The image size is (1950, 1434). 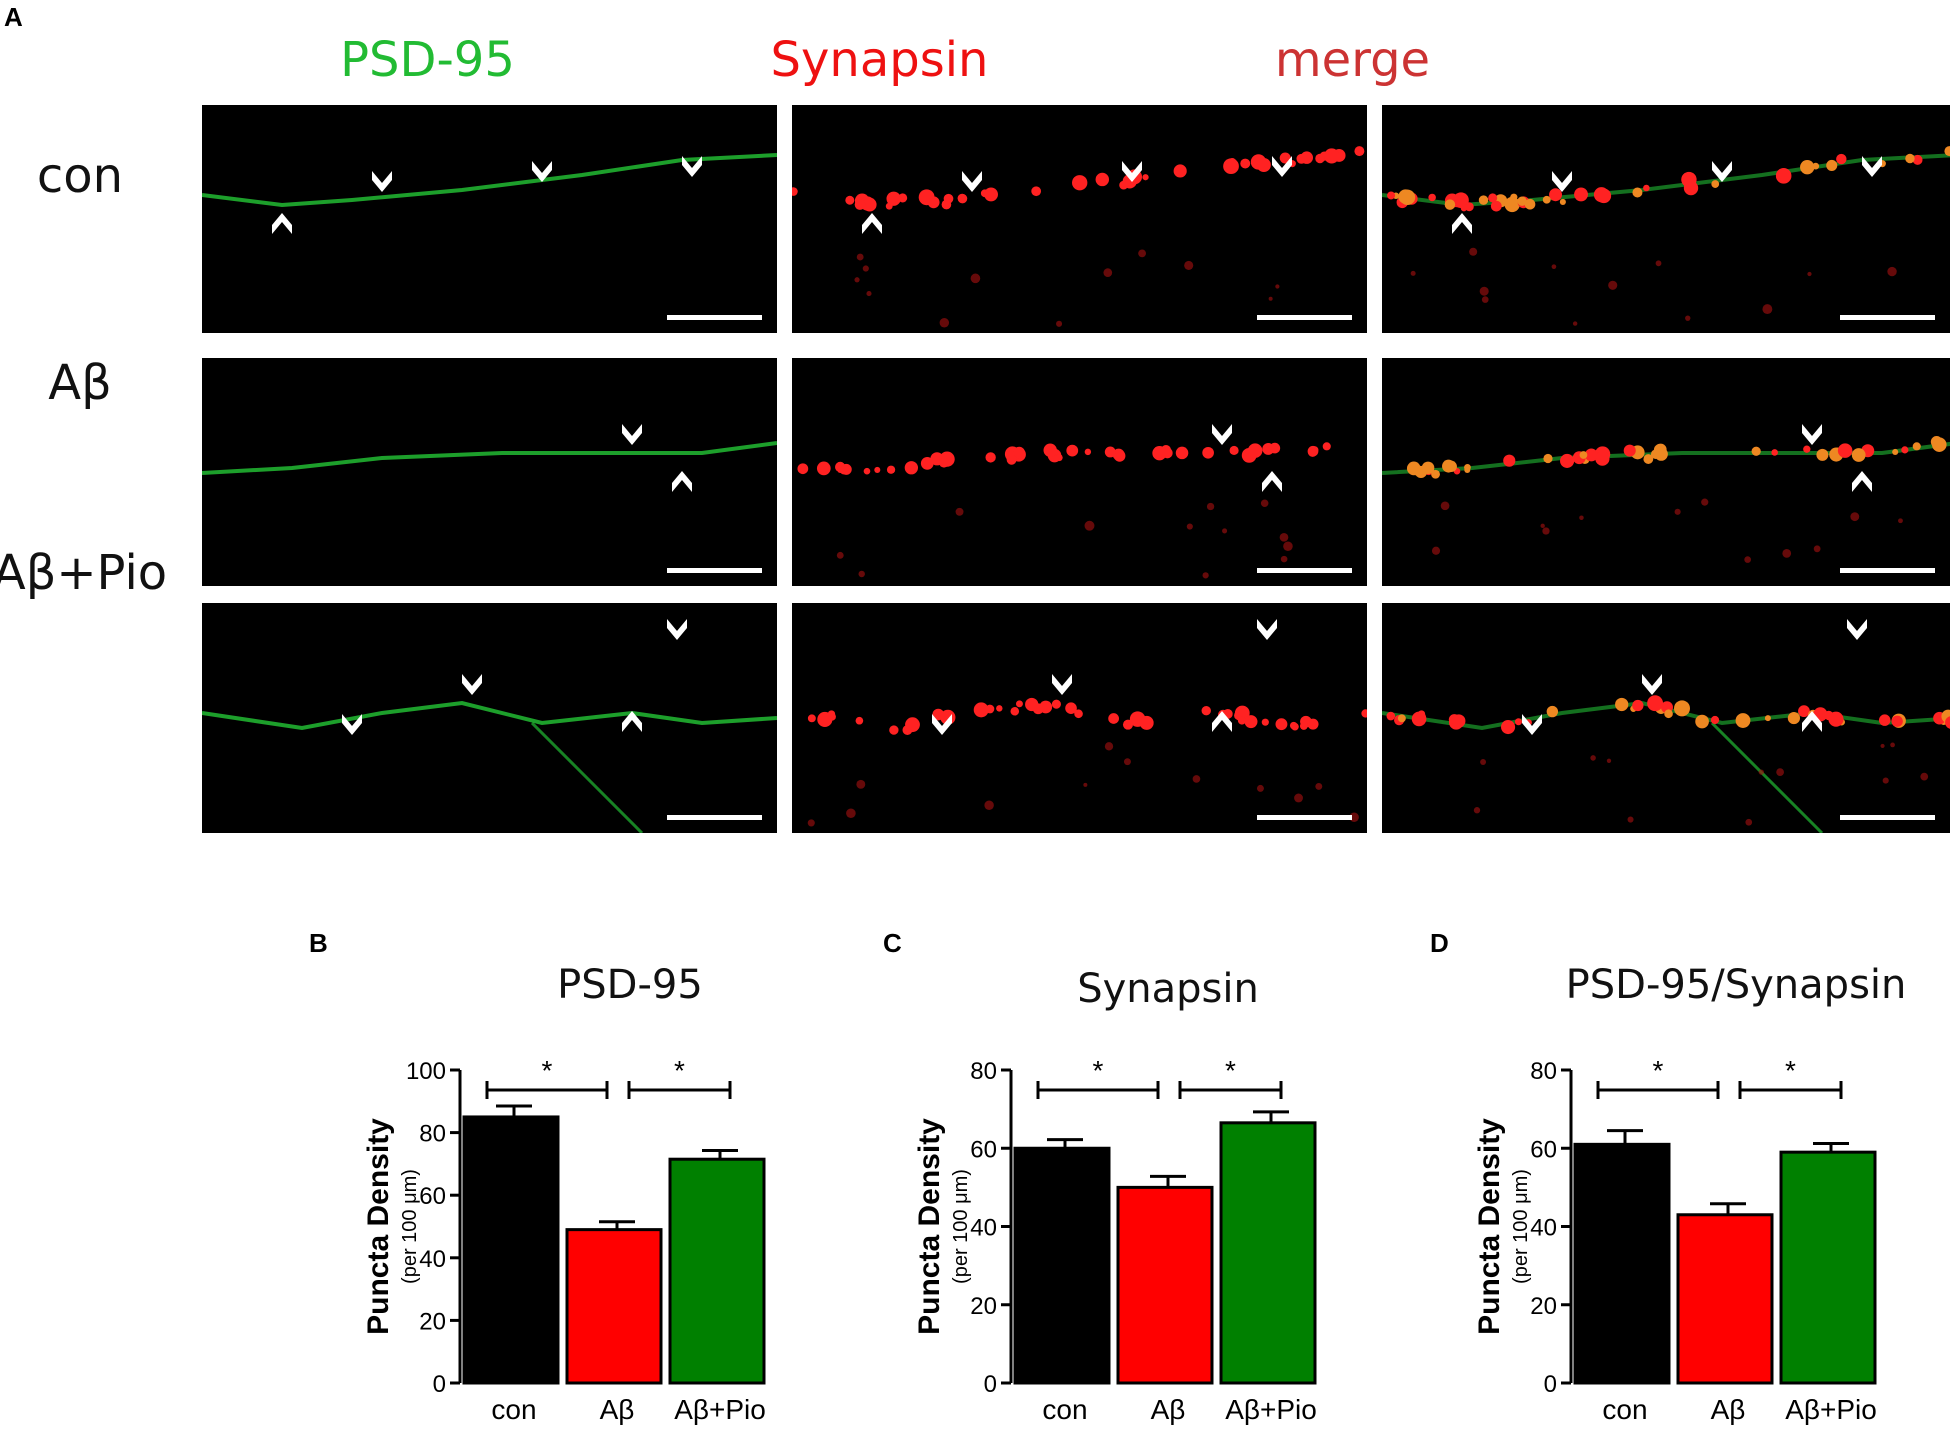 What do you see at coordinates (1666, 458) in the screenshot?
I see `dendrite` at bounding box center [1666, 458].